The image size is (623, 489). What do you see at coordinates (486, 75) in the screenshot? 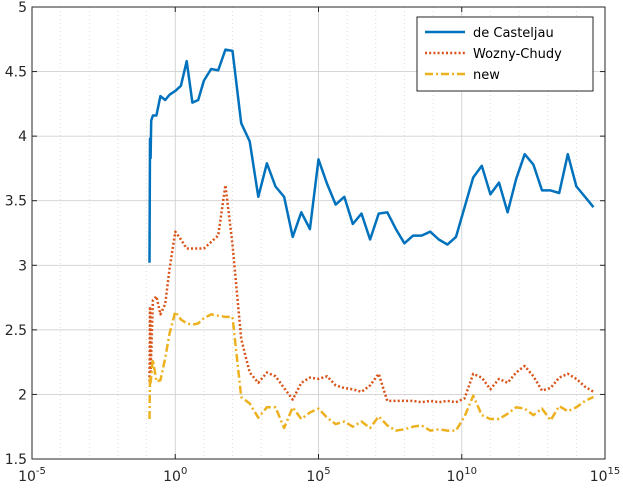
I see `legend-label-3: new` at bounding box center [486, 75].